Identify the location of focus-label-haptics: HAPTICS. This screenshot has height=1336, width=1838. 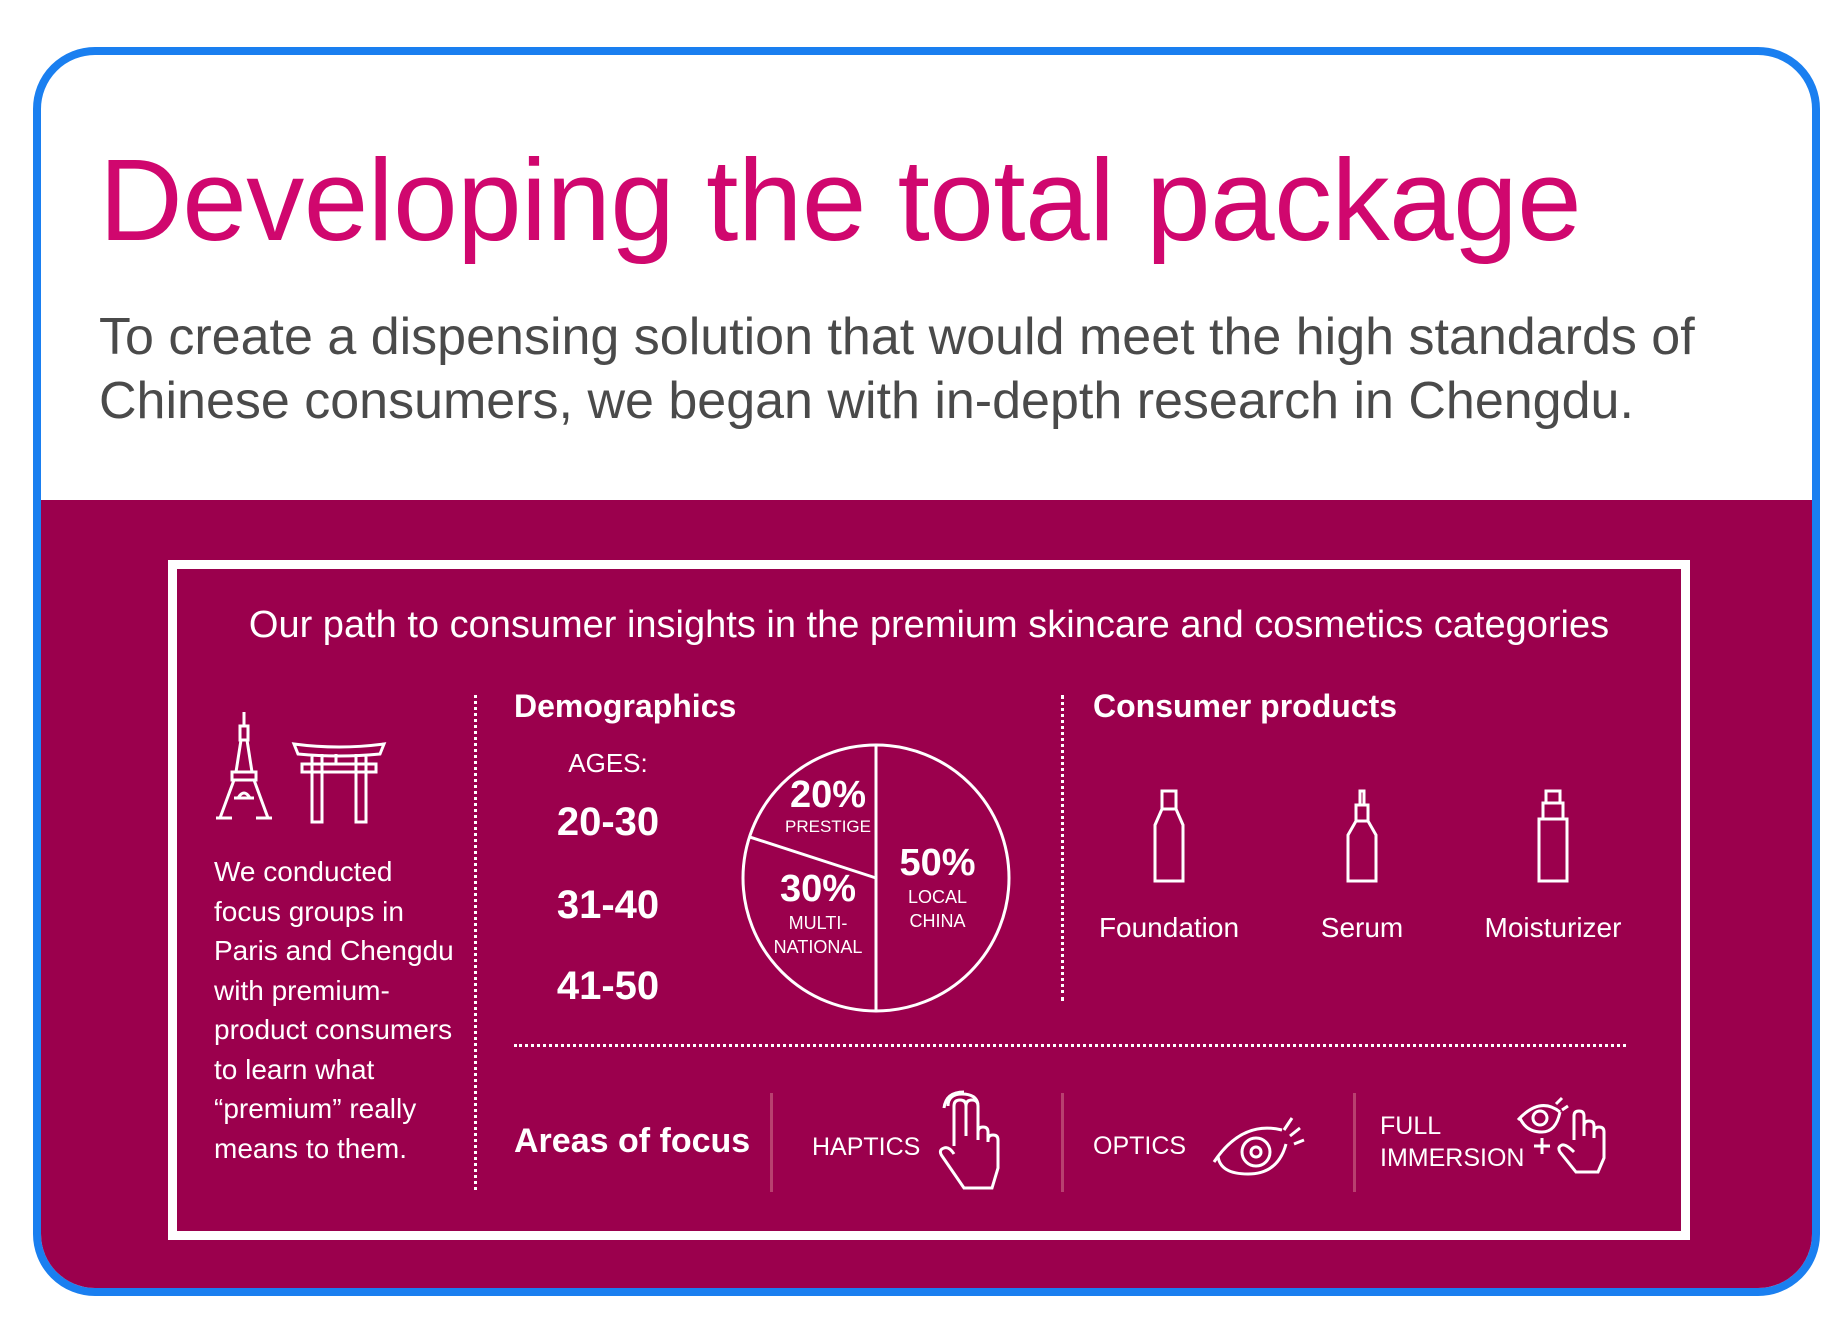
(866, 1147).